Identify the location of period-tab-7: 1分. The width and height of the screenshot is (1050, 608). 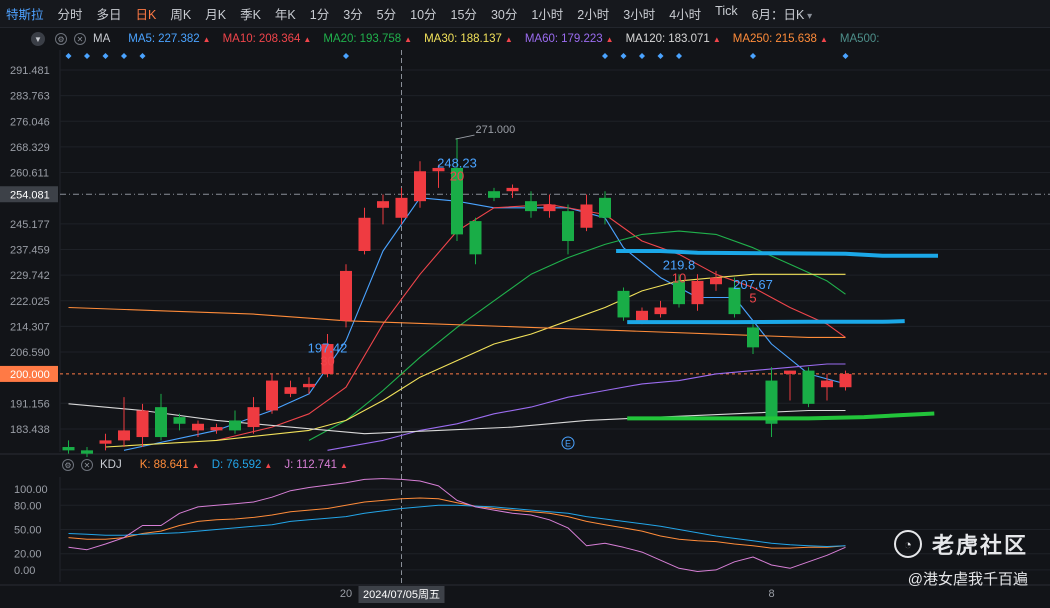
(319, 15).